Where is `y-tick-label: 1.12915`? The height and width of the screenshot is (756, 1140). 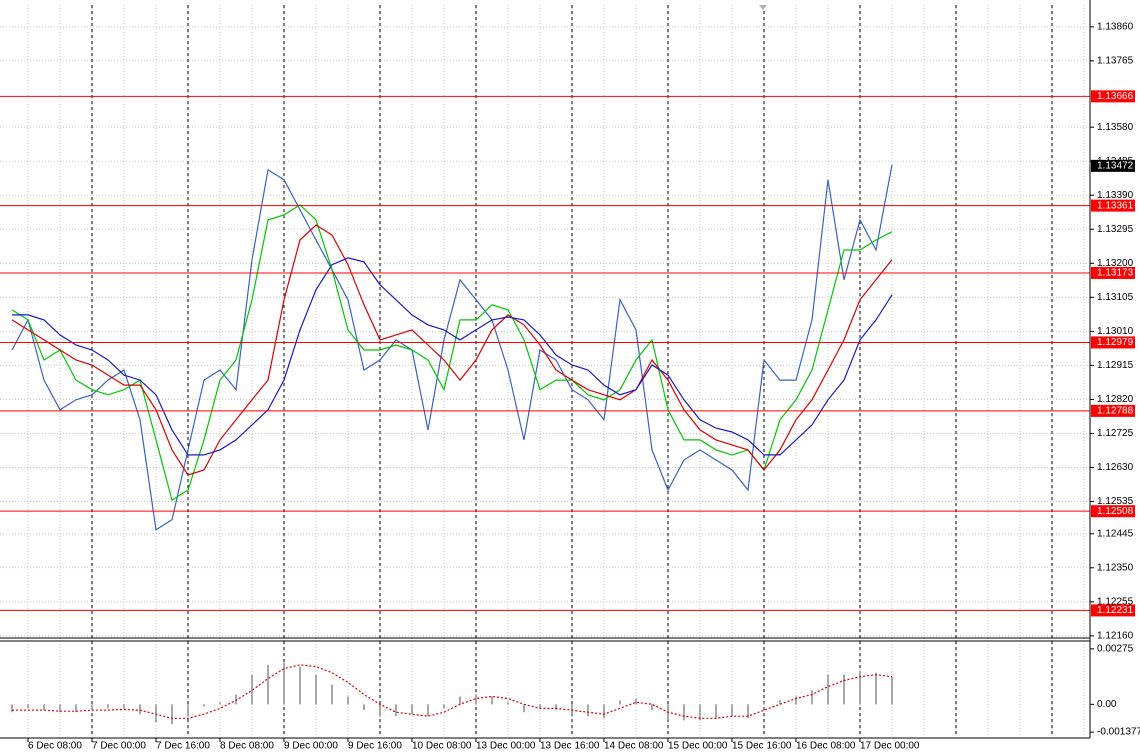
y-tick-label: 1.12915 is located at coordinates (1115, 365).